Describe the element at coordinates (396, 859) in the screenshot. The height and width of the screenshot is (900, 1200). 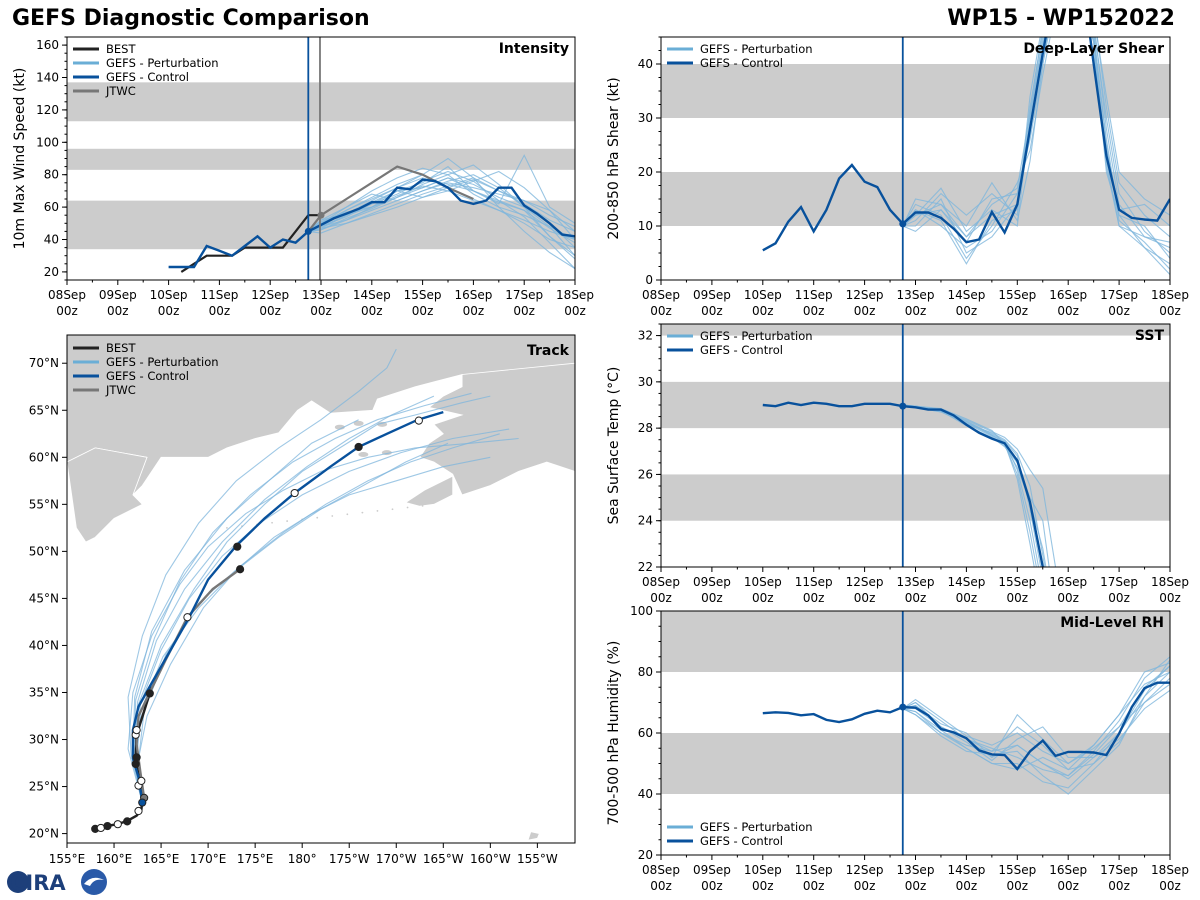
I see `track-x-tick-label: 170°W` at that location.